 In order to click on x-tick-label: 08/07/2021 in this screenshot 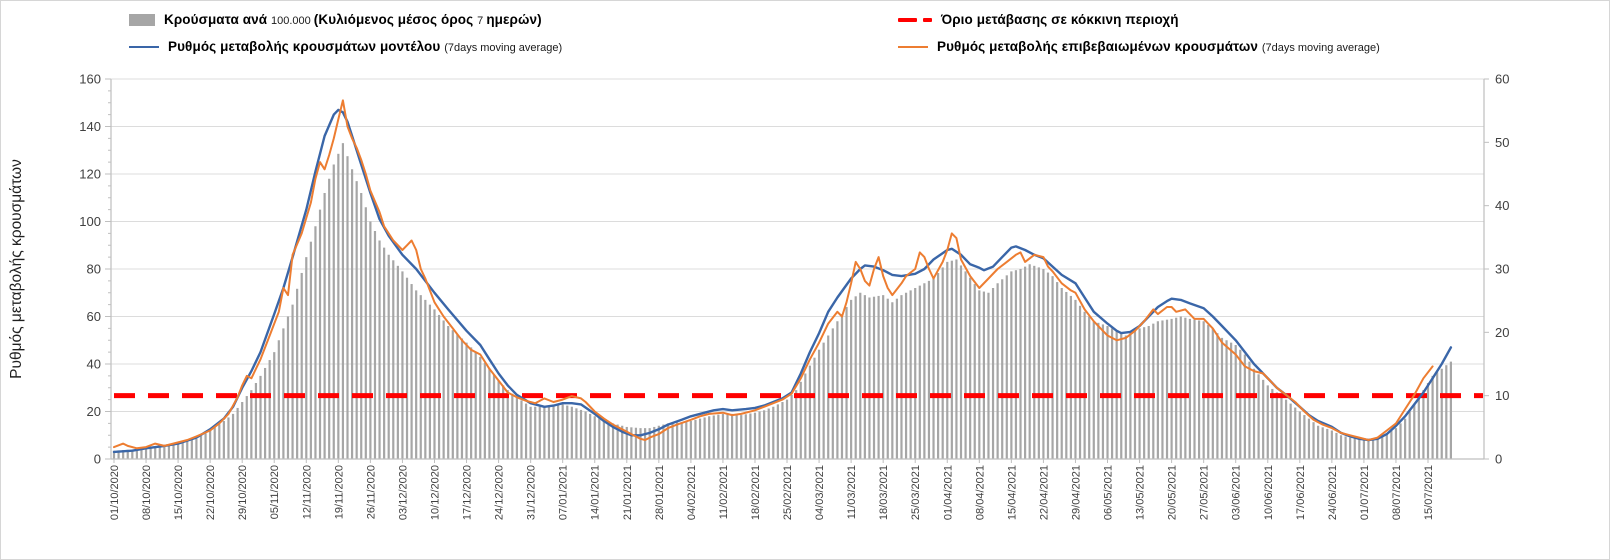, I will do `click(1397, 492)`.